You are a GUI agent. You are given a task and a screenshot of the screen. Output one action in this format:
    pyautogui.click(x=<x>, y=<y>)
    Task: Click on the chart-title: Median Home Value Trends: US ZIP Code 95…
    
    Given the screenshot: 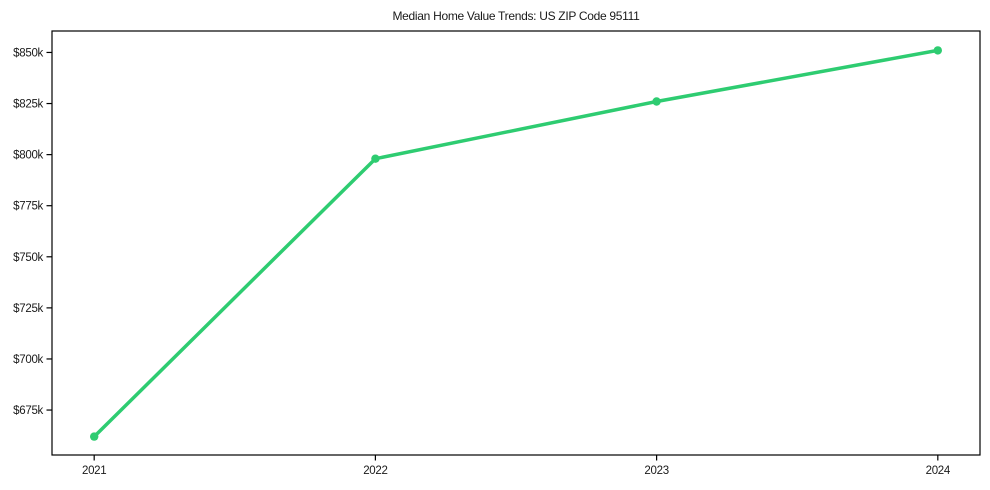 What is the action you would take?
    pyautogui.click(x=516, y=16)
    